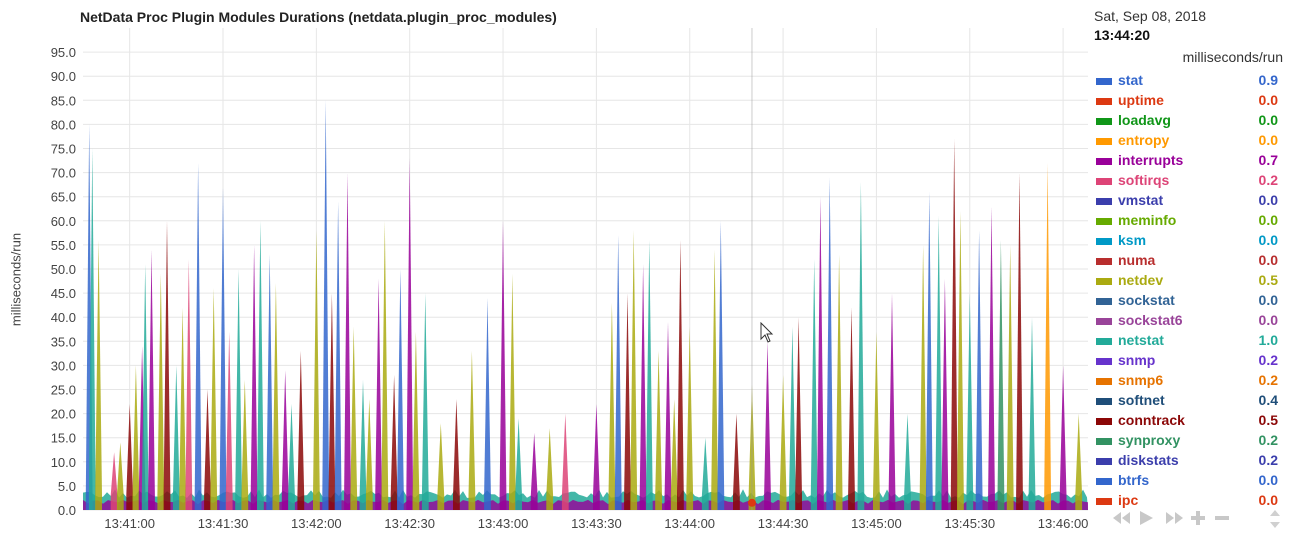  What do you see at coordinates (1189, 380) in the screenshot?
I see `legend-item-snmp6: snmp6 0.2` at bounding box center [1189, 380].